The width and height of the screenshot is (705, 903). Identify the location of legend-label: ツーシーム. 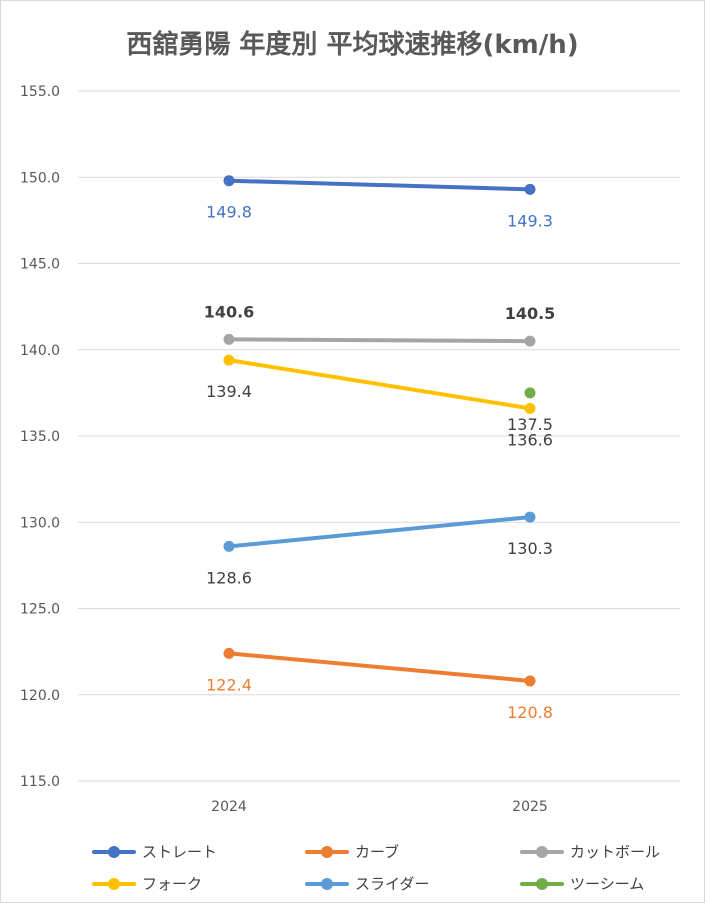
(607, 884).